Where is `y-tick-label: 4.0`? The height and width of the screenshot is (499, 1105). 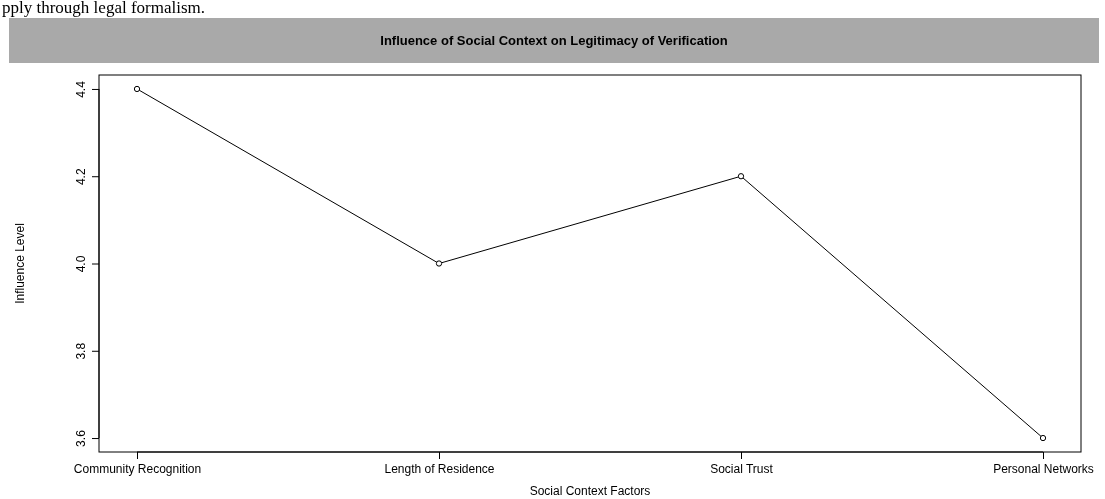
y-tick-label: 4.0 is located at coordinates (81, 264).